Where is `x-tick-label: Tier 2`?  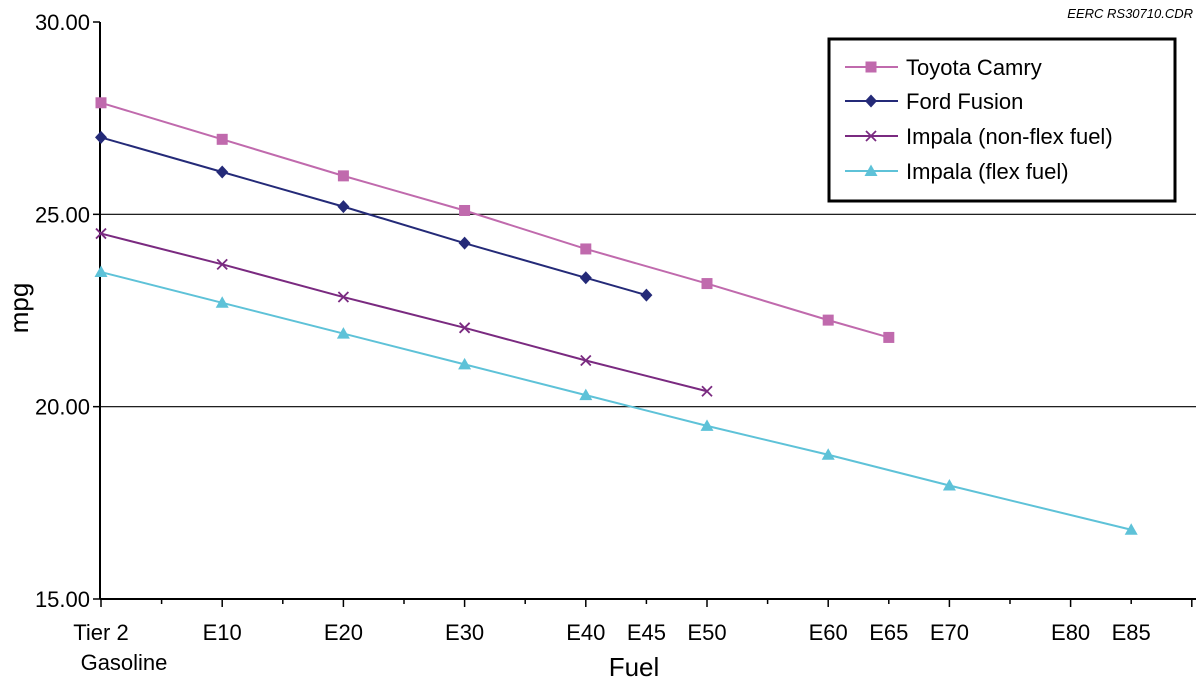
x-tick-label: Tier 2 is located at coordinates (100, 632).